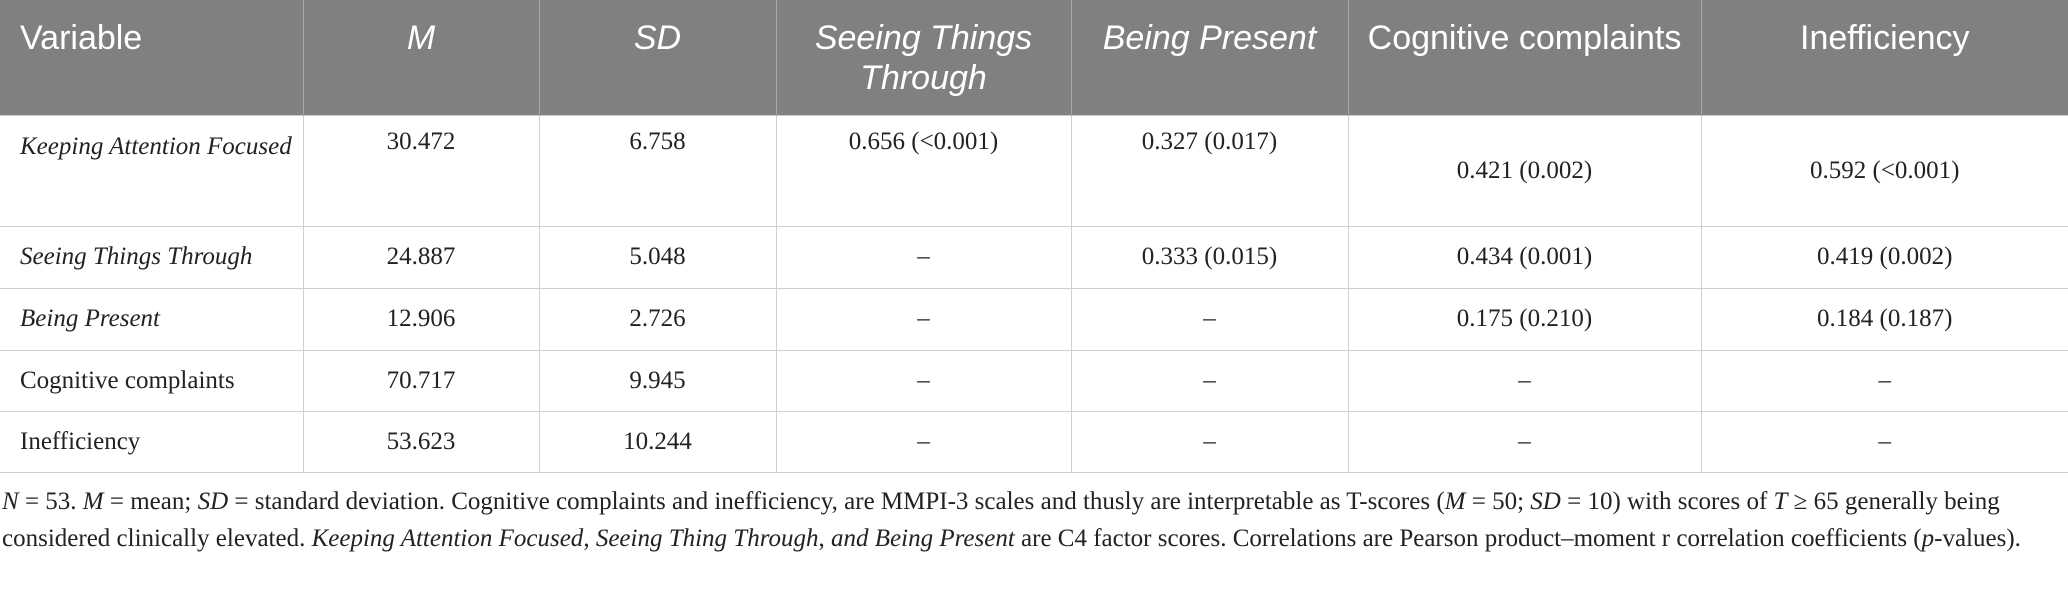 The image size is (2068, 599). I want to click on header-text: Seeing Things Through, so click(923, 58).